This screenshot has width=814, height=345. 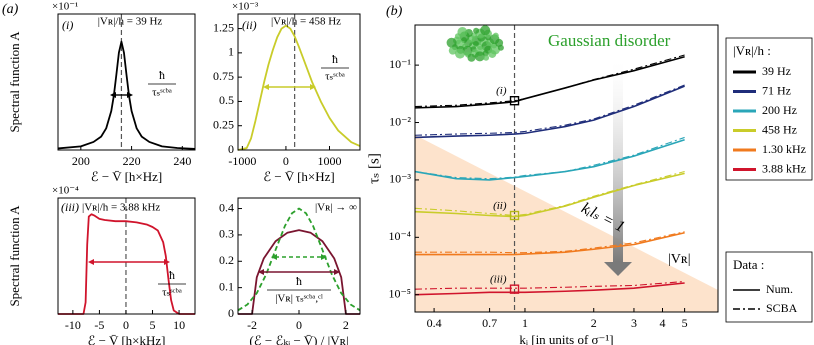 I want to click on marker-label: (ii), so click(x=500, y=206).